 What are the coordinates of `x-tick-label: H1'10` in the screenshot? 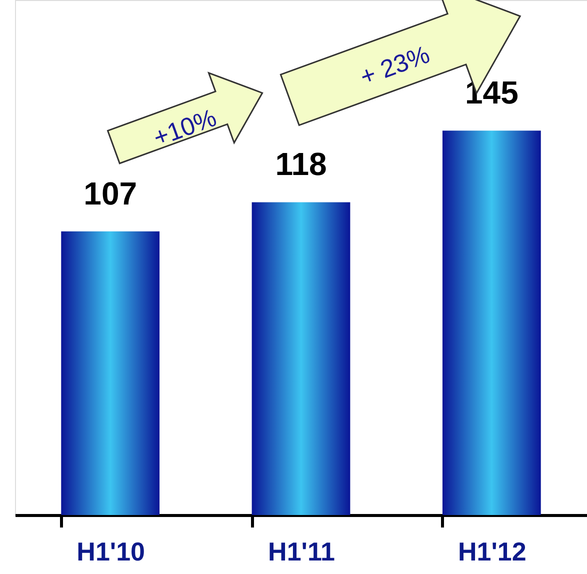 It's located at (111, 551).